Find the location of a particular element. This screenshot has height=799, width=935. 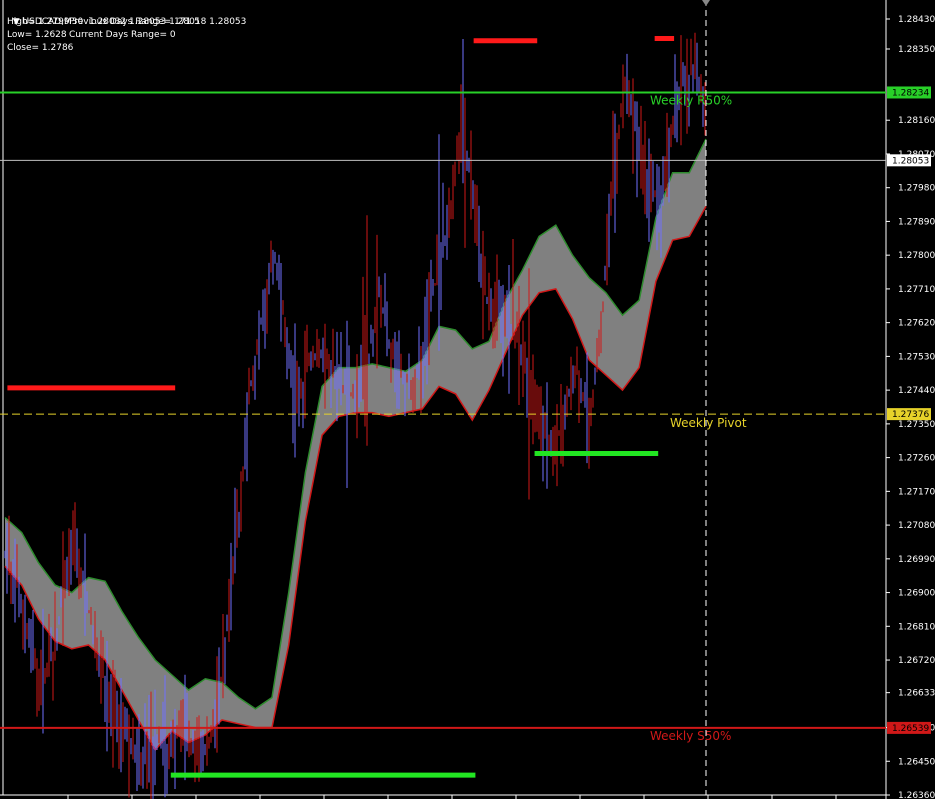

stats-row-1: High= 1.2799 Previous Days Range= 171.5 is located at coordinates (103, 22).